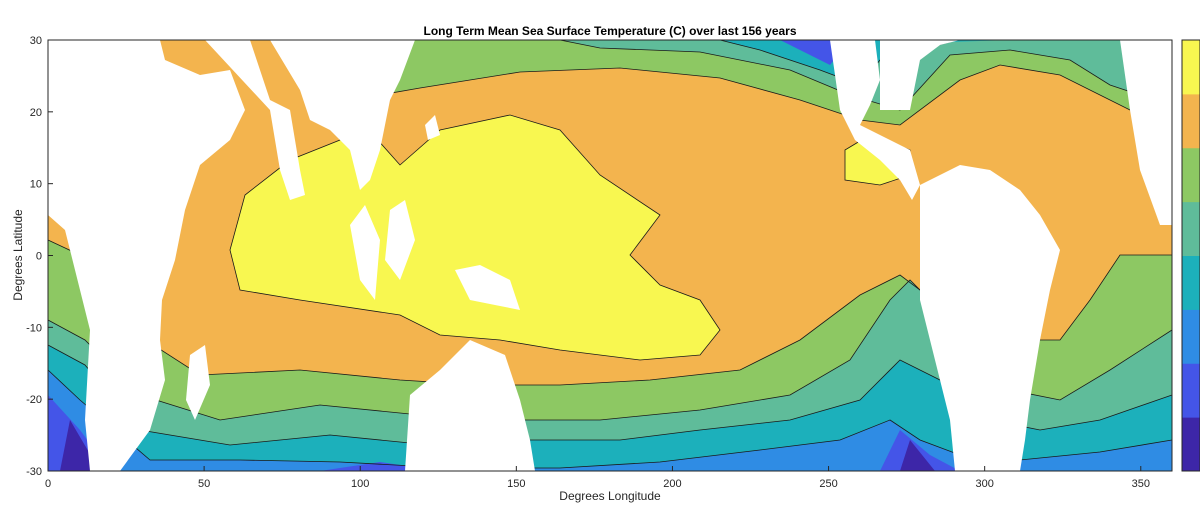 This screenshot has height=531, width=1200. I want to click on band-green-north, so click(776, 82).